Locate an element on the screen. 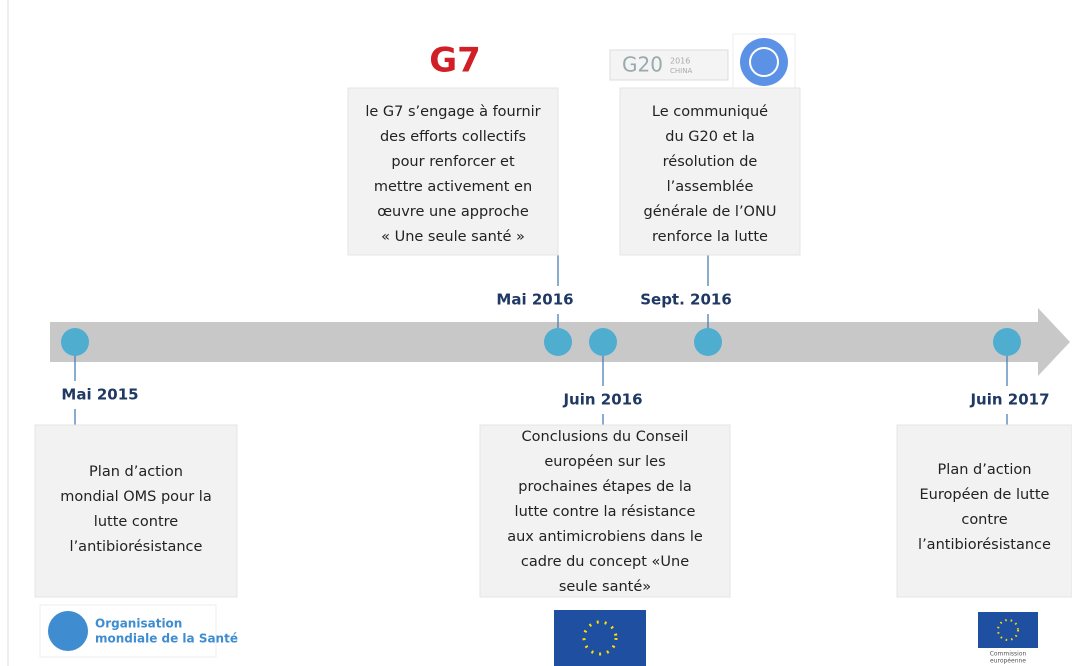  event-text: seule santé» is located at coordinates (605, 587).